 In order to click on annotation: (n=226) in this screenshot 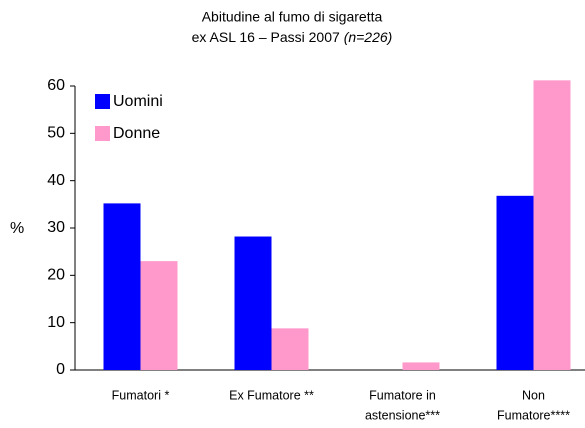, I will do `click(368, 37)`.